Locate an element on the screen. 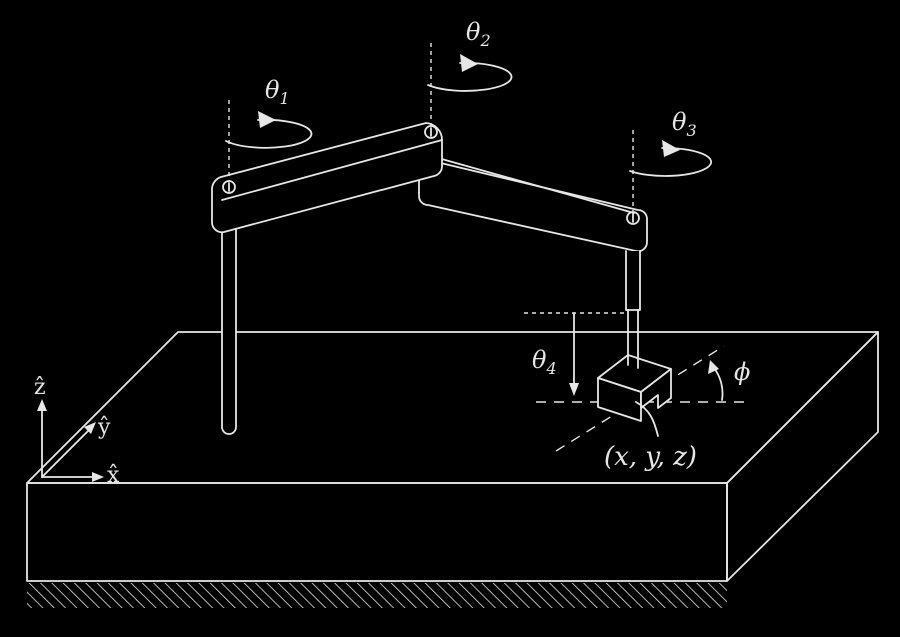  spindle-upper is located at coordinates (633, 280).